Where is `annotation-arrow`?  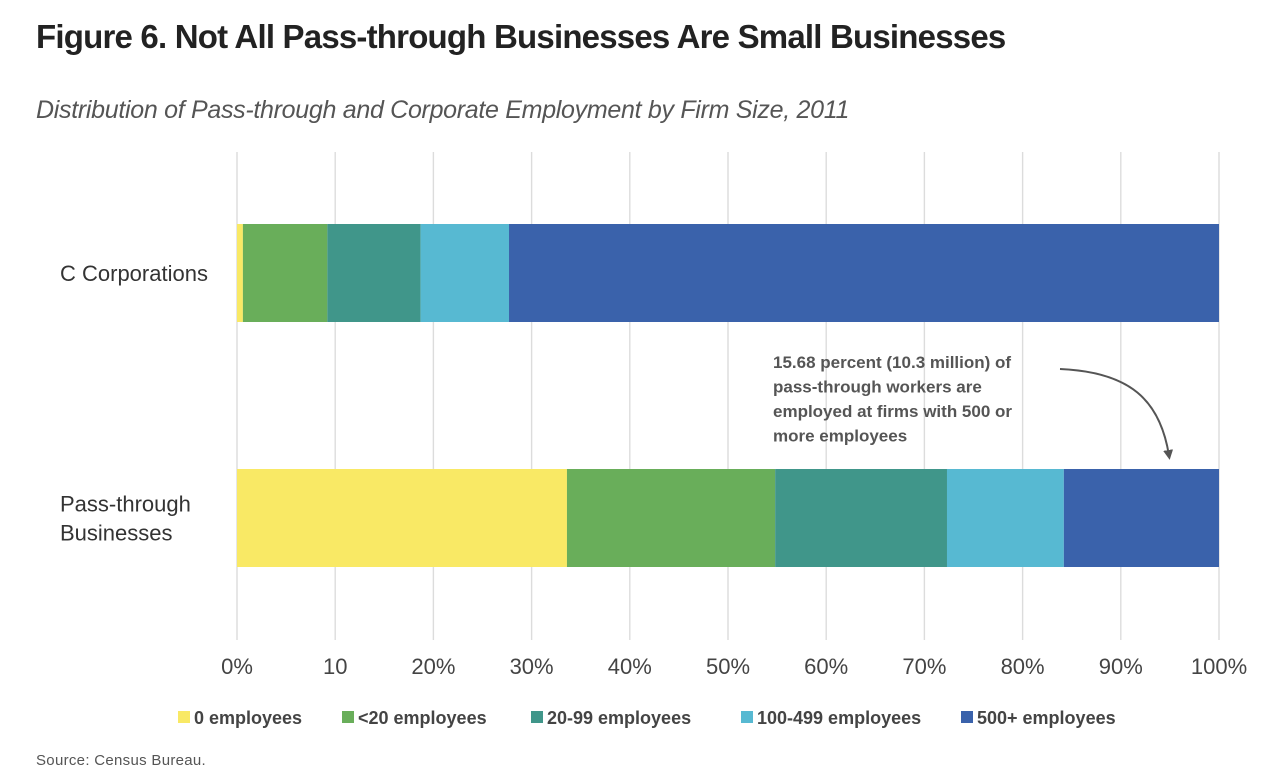
annotation-arrow is located at coordinates (1116, 414).